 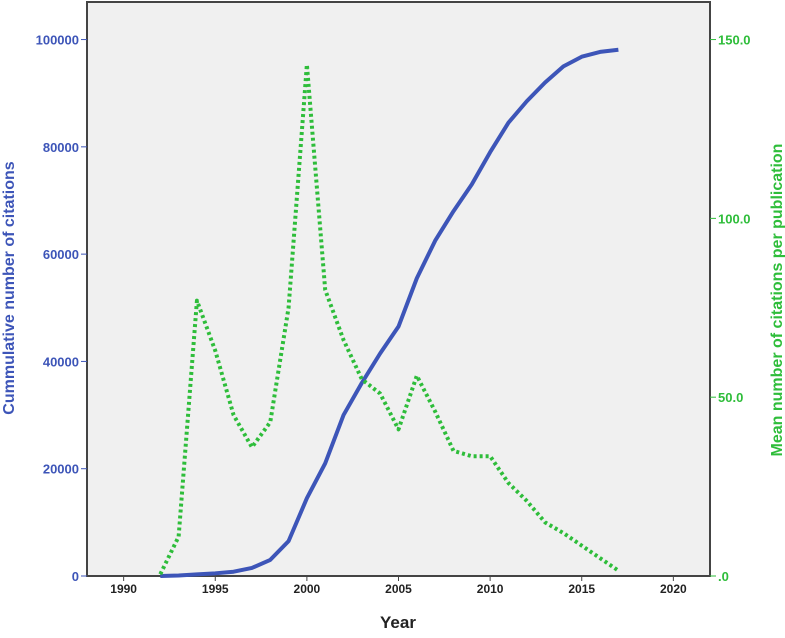 What do you see at coordinates (61, 469) in the screenshot?
I see `y-tick-label: 20000` at bounding box center [61, 469].